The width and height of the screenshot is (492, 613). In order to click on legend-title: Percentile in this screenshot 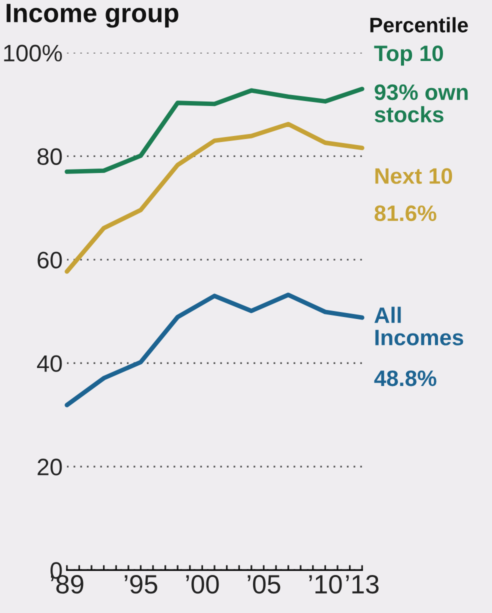, I will do `click(419, 24)`.